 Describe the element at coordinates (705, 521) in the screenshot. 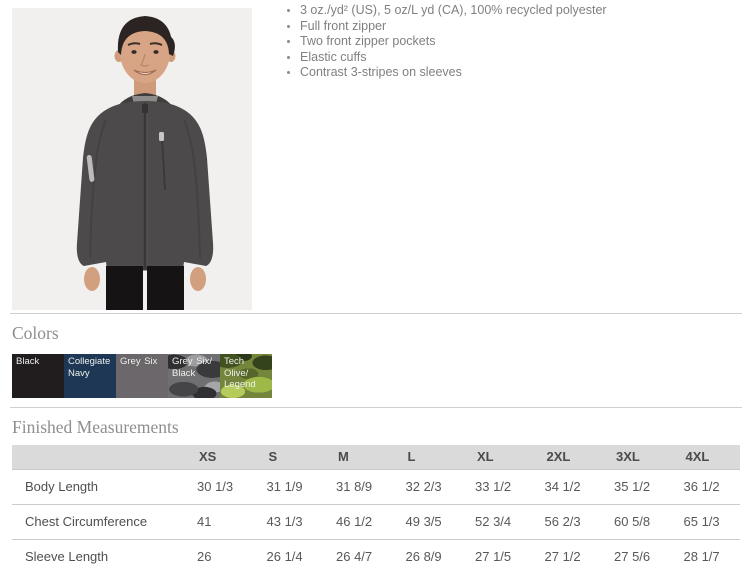

I see `measurement-cell: 65 1/3` at that location.